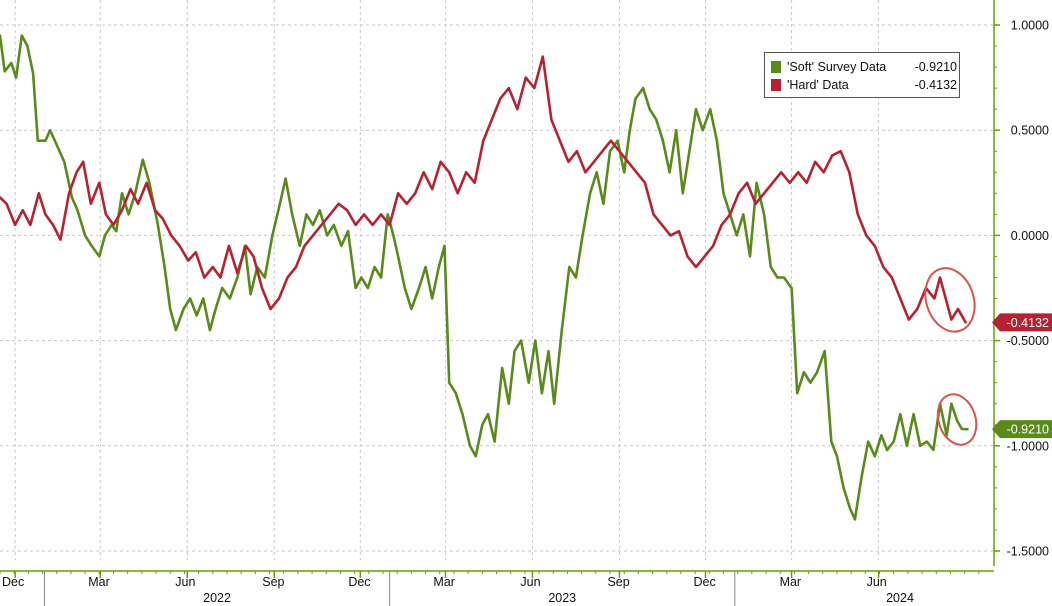  I want to click on legend-label-hard: 'Hard' Data, so click(818, 85).